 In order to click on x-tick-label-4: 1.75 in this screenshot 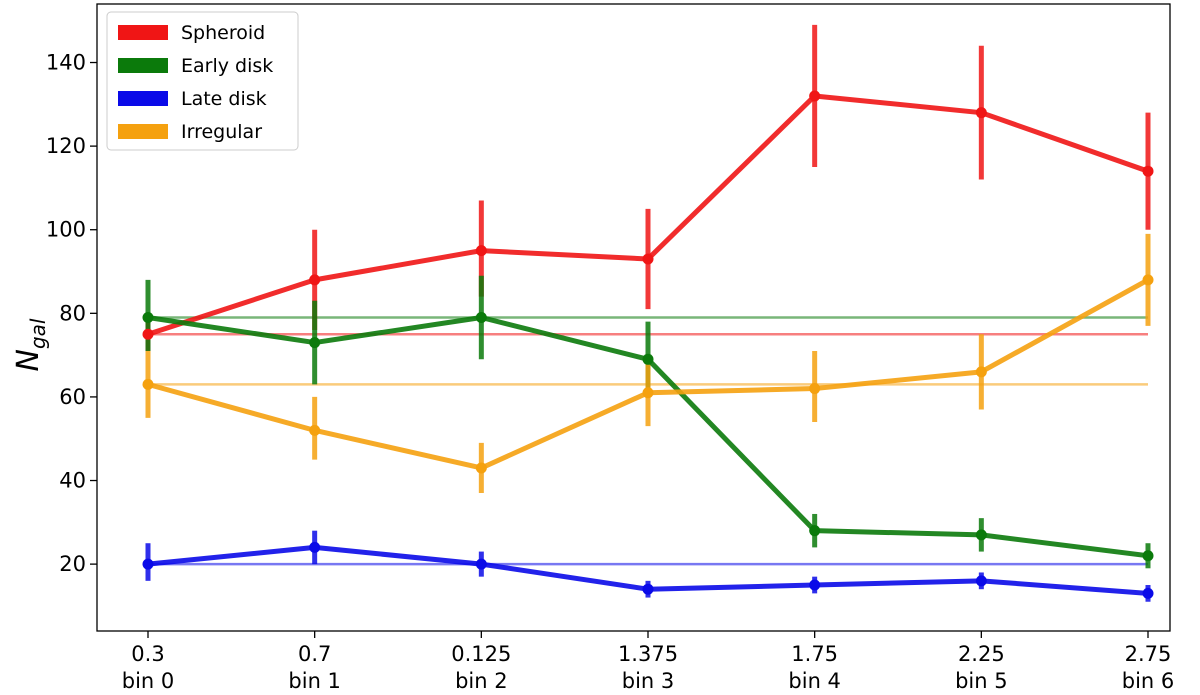, I will do `click(814, 654)`.